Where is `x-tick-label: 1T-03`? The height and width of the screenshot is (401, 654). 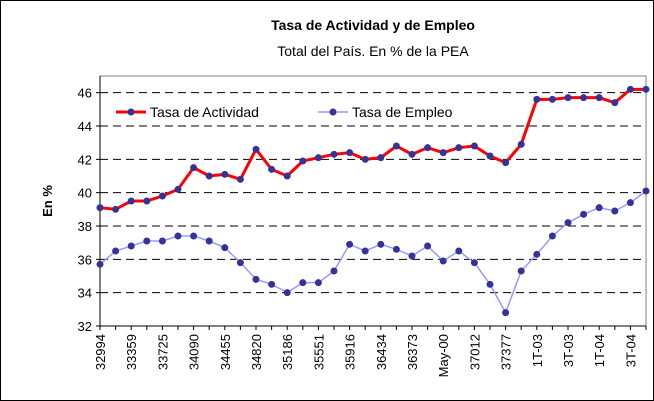 x-tick-label: 1T-03 is located at coordinates (537, 350).